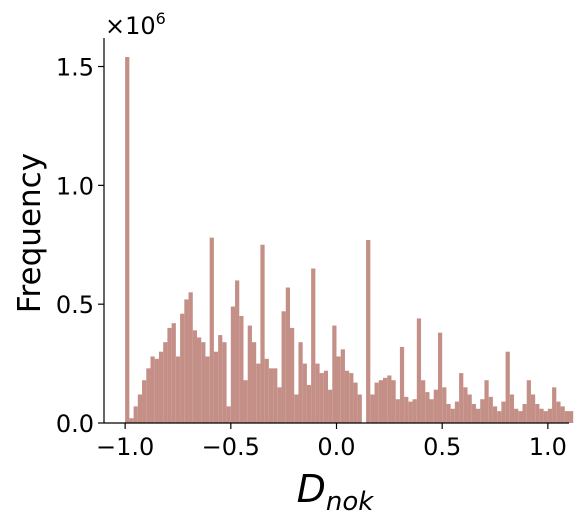 This screenshot has width=579, height=518. What do you see at coordinates (80, 246) in the screenshot?
I see `y-ticks: 0.0 0.5 1.0 1.5` at bounding box center [80, 246].